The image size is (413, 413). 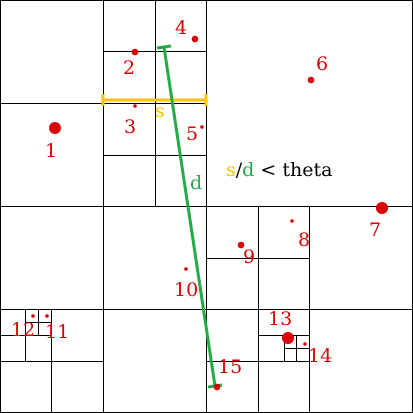 I want to click on d-segment, so click(x=189, y=216).